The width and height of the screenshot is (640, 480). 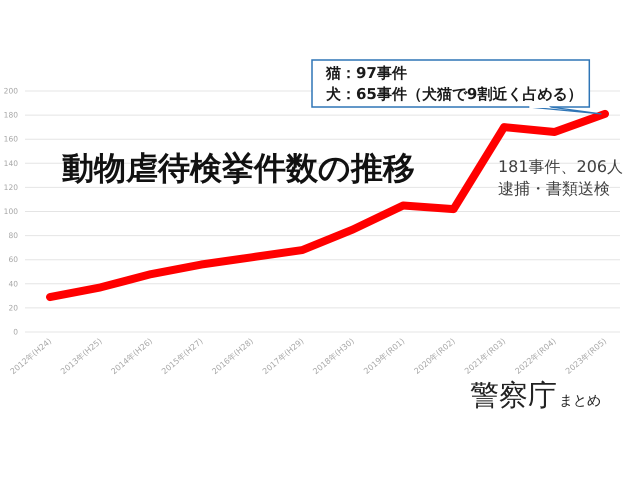 What do you see at coordinates (454, 94) in the screenshot?
I see `annotation: 犬：65事件（犬猫で9割近く占める）` at bounding box center [454, 94].